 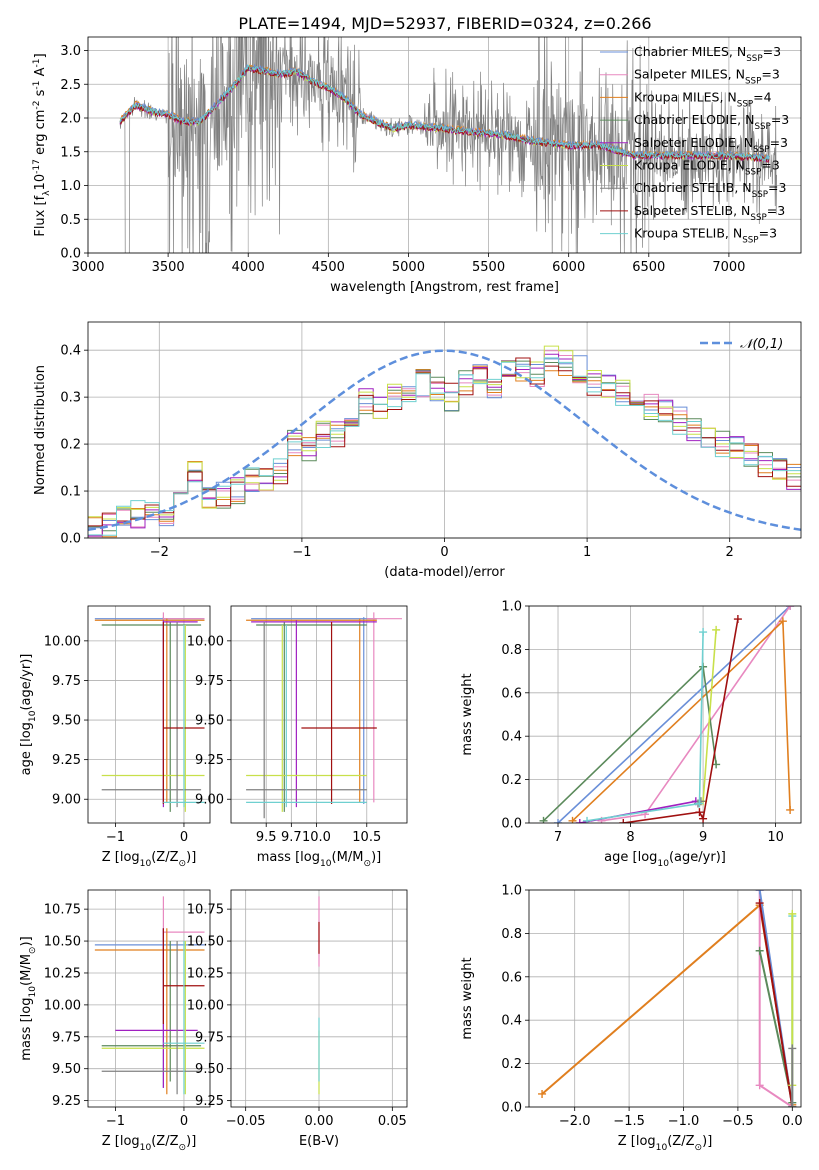 I want to click on x-tick-label: 7000, so click(x=728, y=267).